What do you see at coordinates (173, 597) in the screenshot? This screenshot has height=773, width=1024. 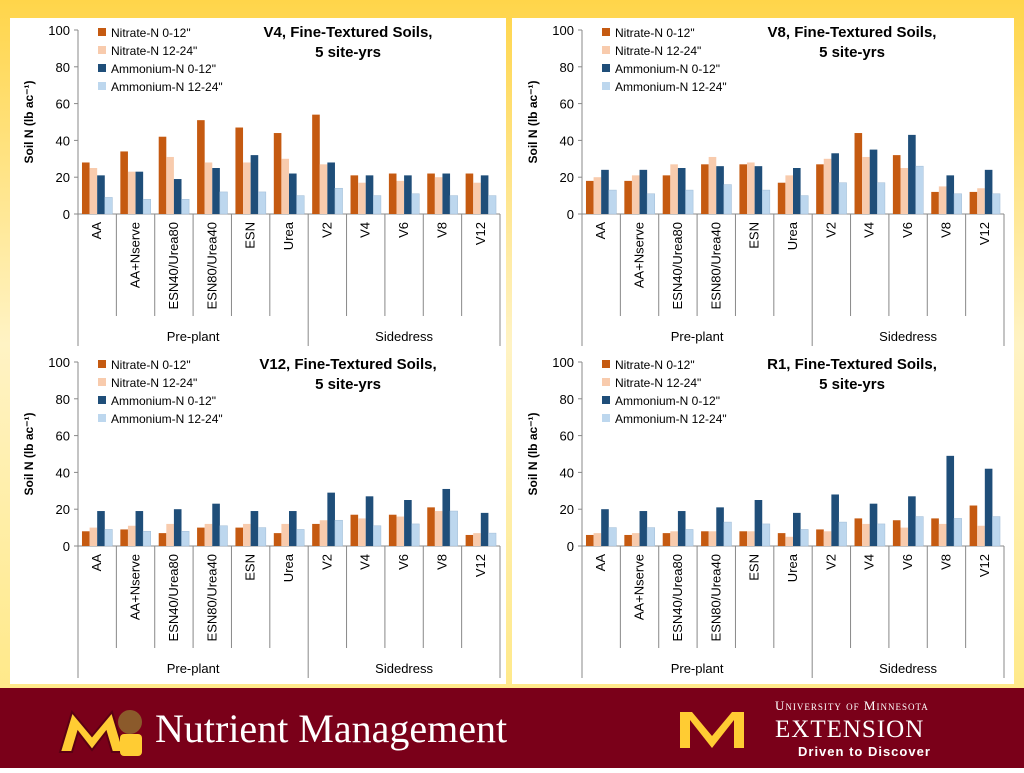 I see `x-tick-label: ESN40/Urea80` at bounding box center [173, 597].